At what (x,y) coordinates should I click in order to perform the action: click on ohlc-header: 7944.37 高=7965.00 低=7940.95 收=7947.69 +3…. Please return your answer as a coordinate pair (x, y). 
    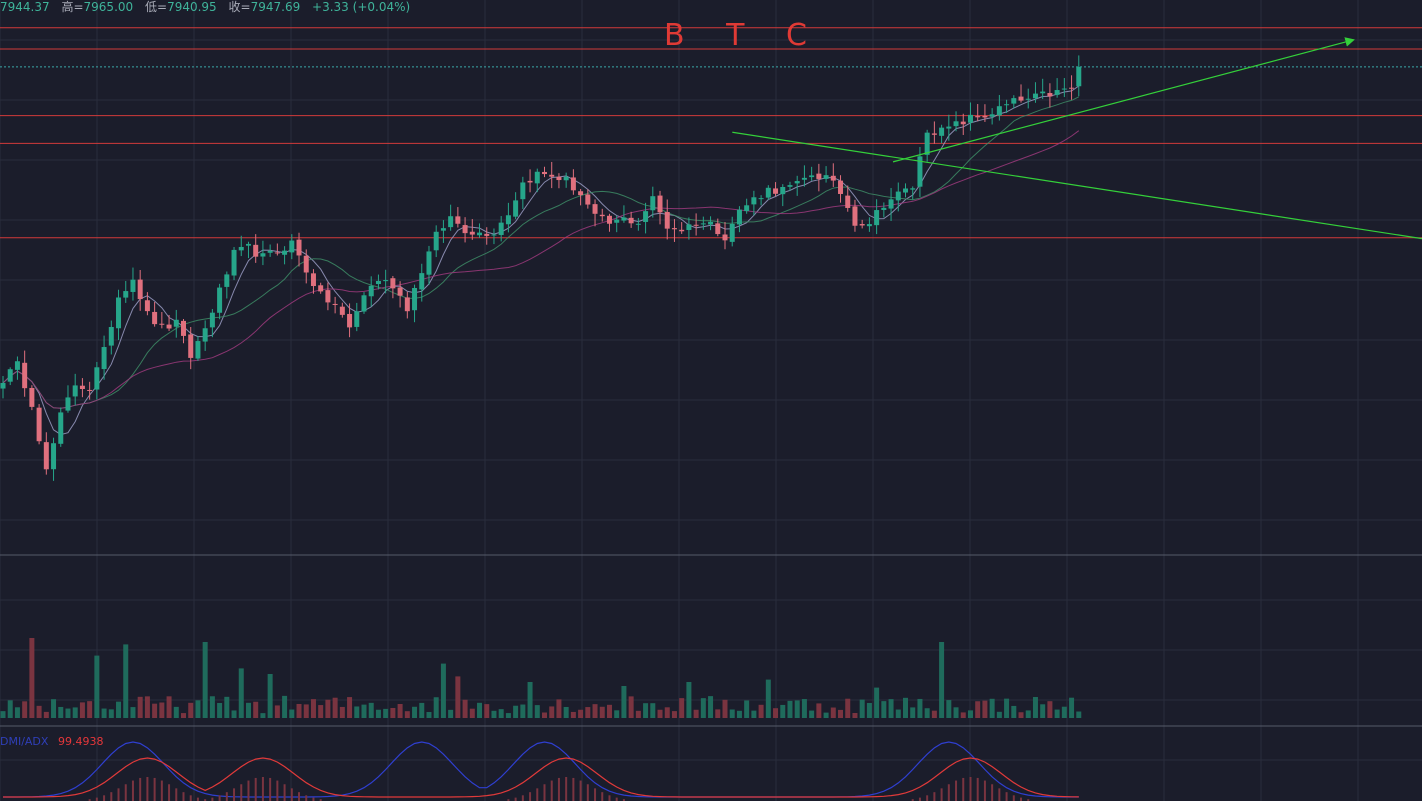
    Looking at the image, I should click on (205, 7).